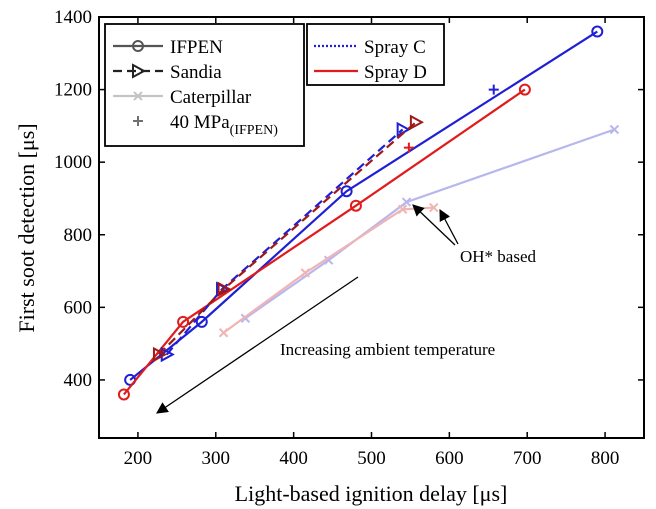 Image resolution: width=656 pixels, height=509 pixels. I want to click on legend-label: Sandia, so click(196, 72).